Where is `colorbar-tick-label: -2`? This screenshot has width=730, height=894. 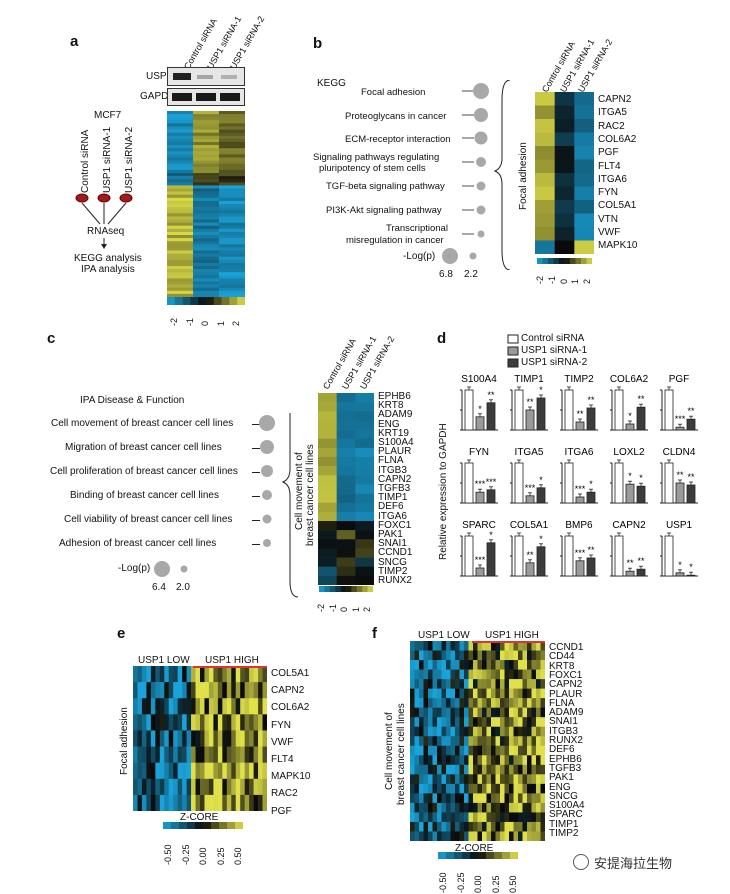 colorbar-tick-label: -2 is located at coordinates (540, 279).